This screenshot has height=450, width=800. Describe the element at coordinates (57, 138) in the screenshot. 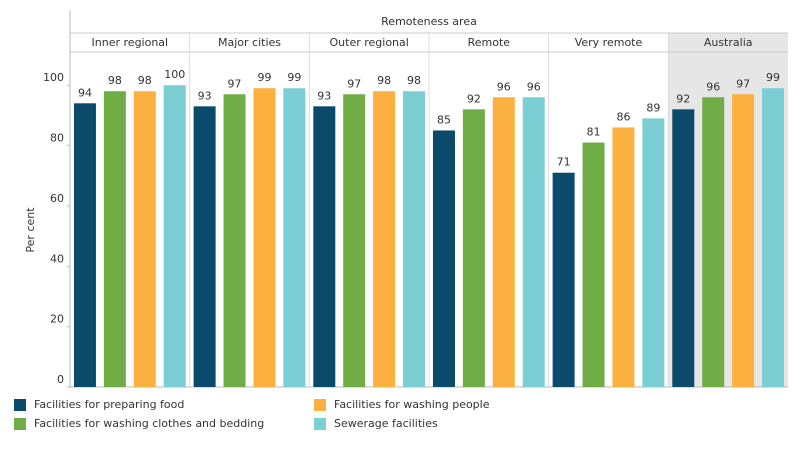

I see `y-tick-label: 80` at that location.